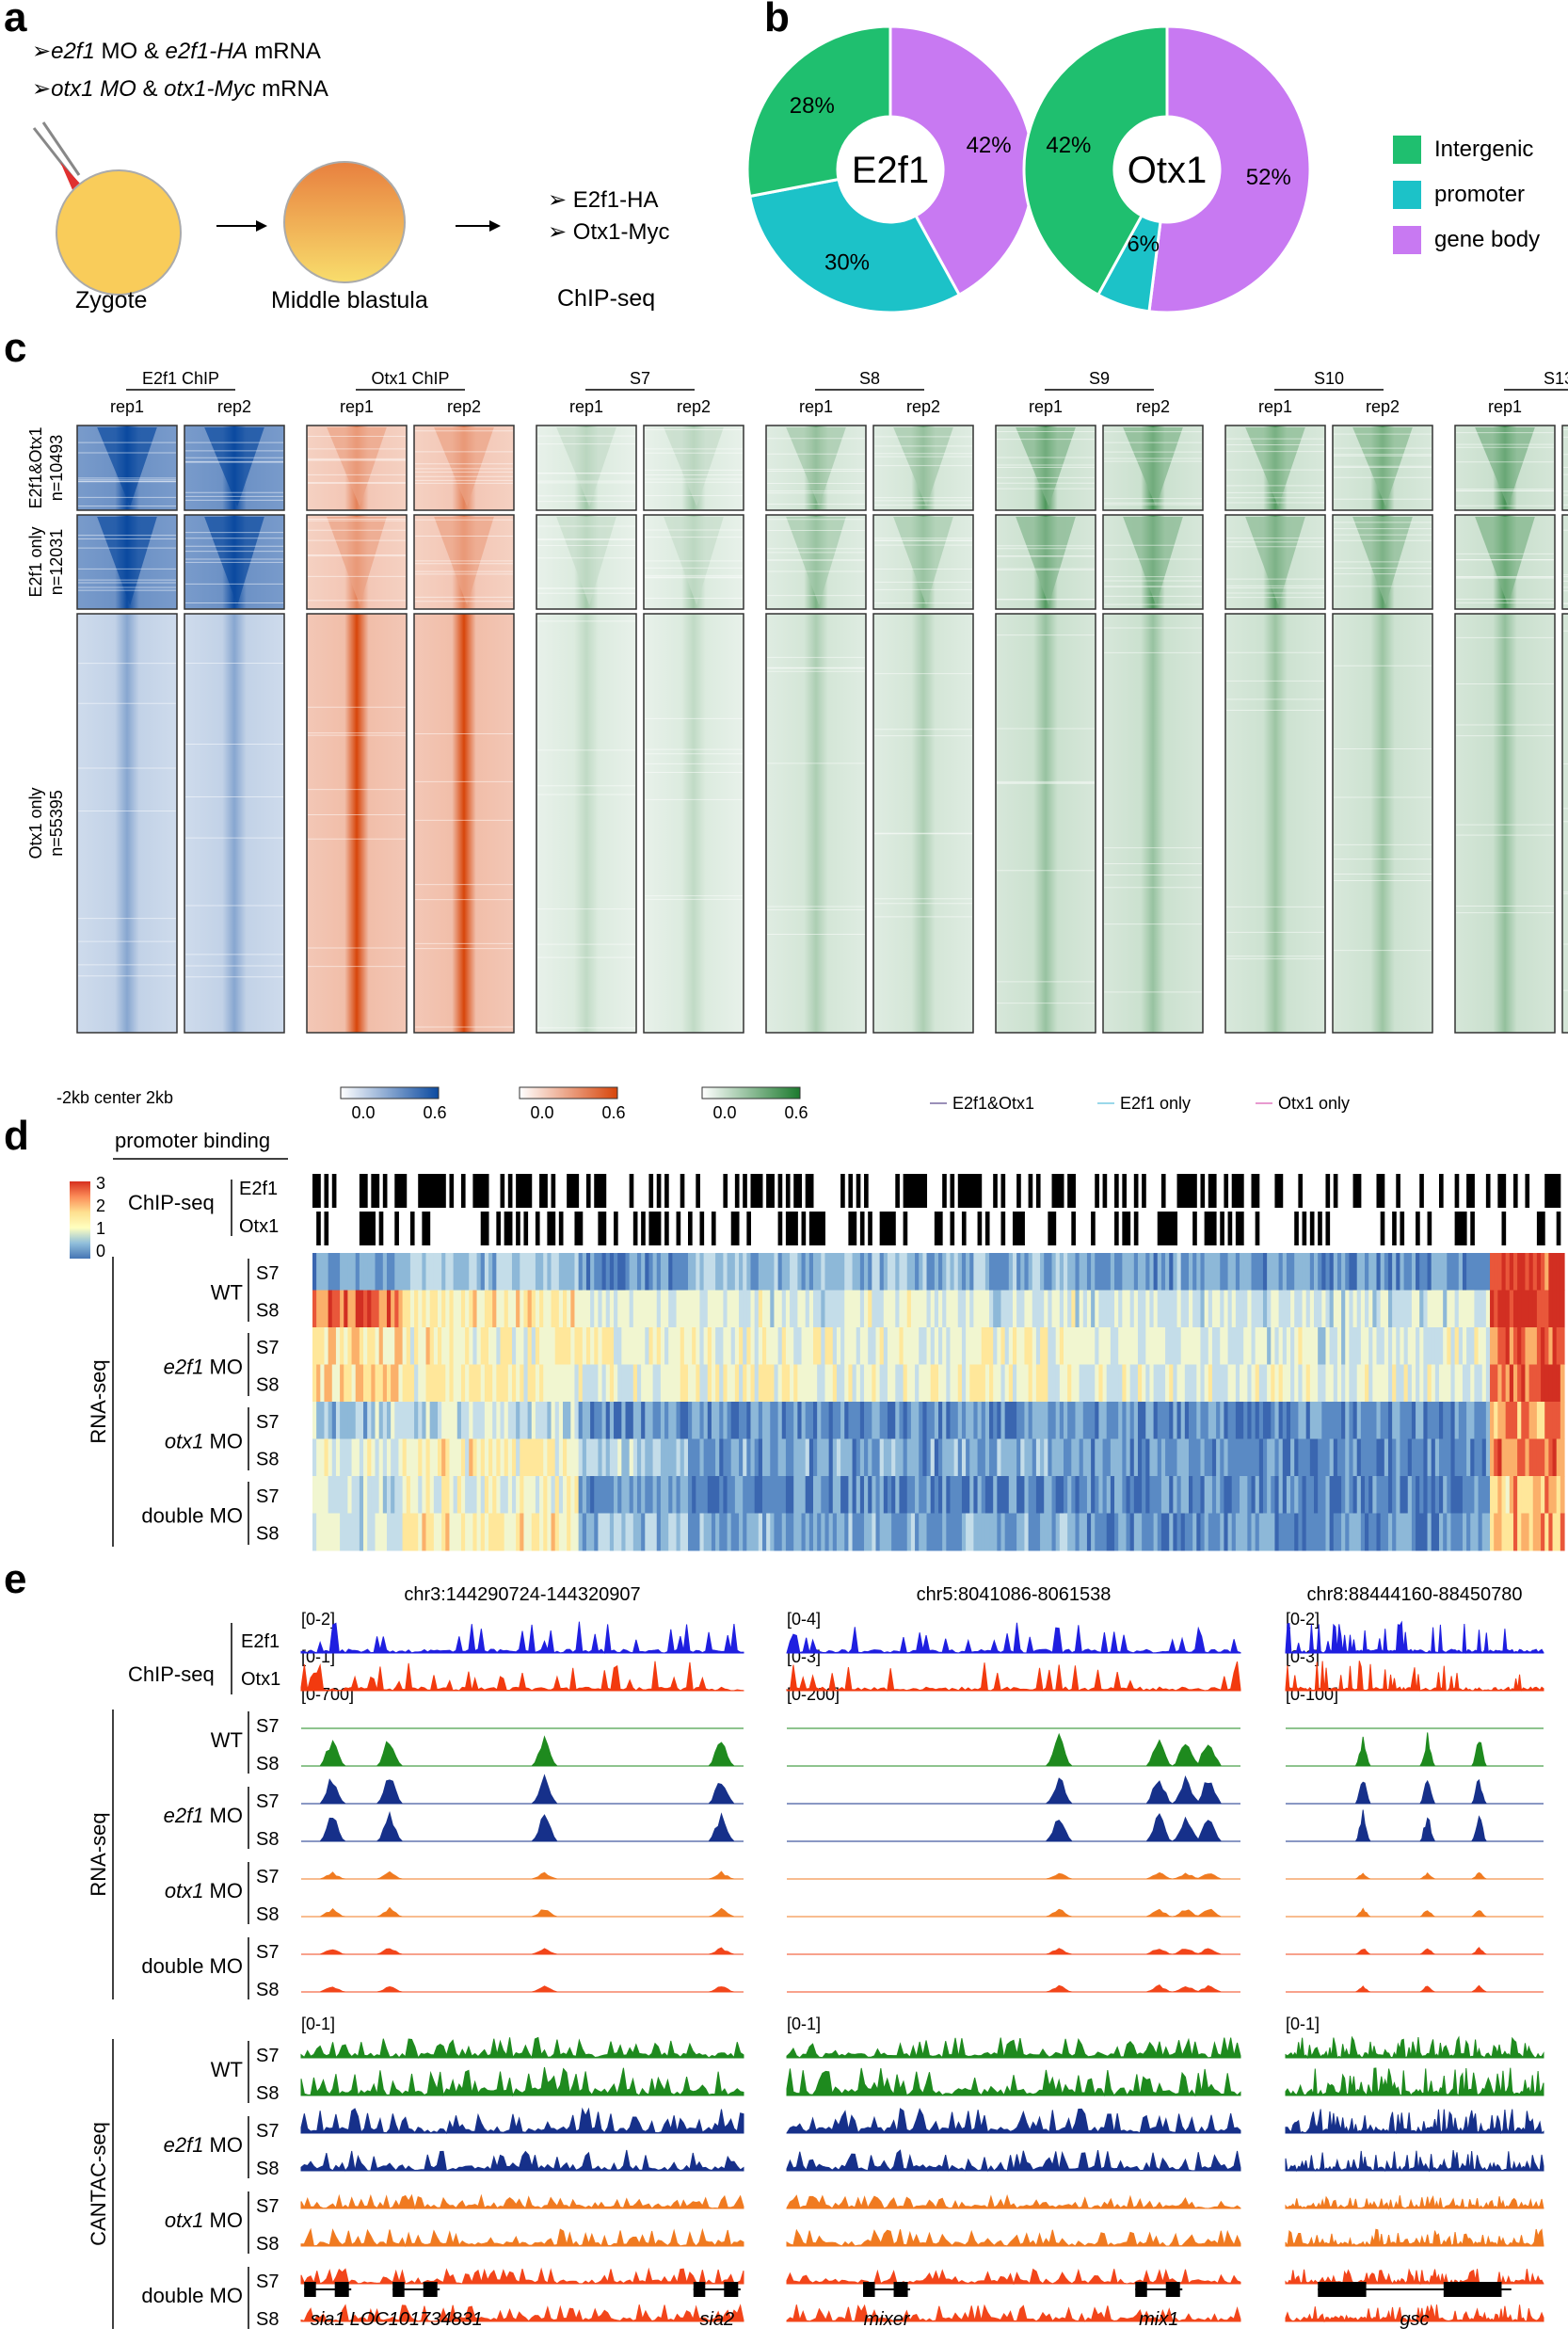 Image resolution: width=1568 pixels, height=2344 pixels. Describe the element at coordinates (390, 1093) in the screenshot. I see `colorbar` at that location.